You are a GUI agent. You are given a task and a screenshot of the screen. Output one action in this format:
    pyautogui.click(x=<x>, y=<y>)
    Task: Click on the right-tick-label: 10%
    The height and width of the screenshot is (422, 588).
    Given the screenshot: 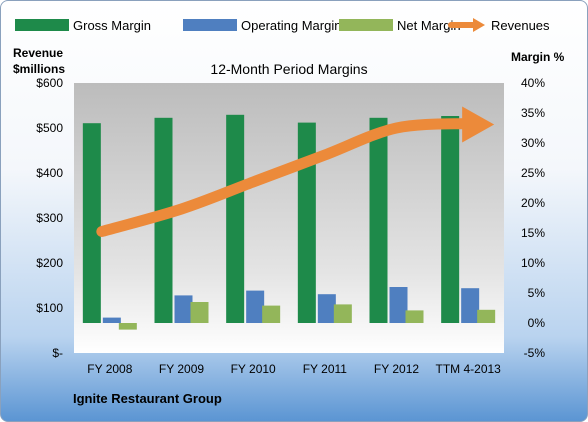 What is the action you would take?
    pyautogui.click(x=533, y=263)
    